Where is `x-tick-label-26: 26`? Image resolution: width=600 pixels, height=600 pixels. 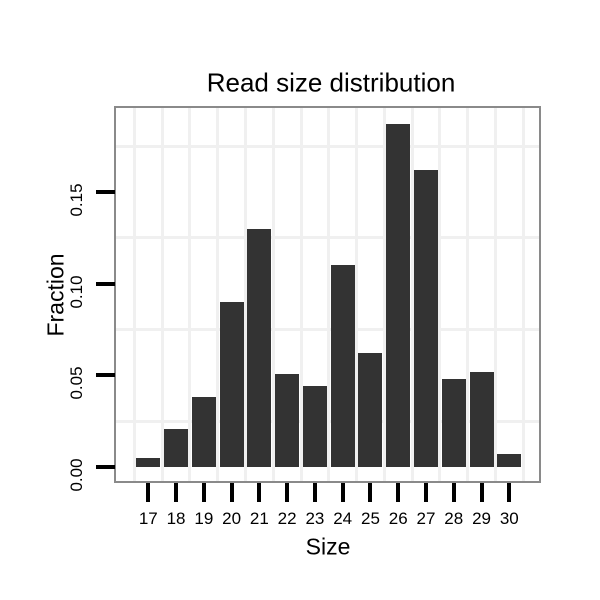 x-tick-label-26: 26 is located at coordinates (398, 518).